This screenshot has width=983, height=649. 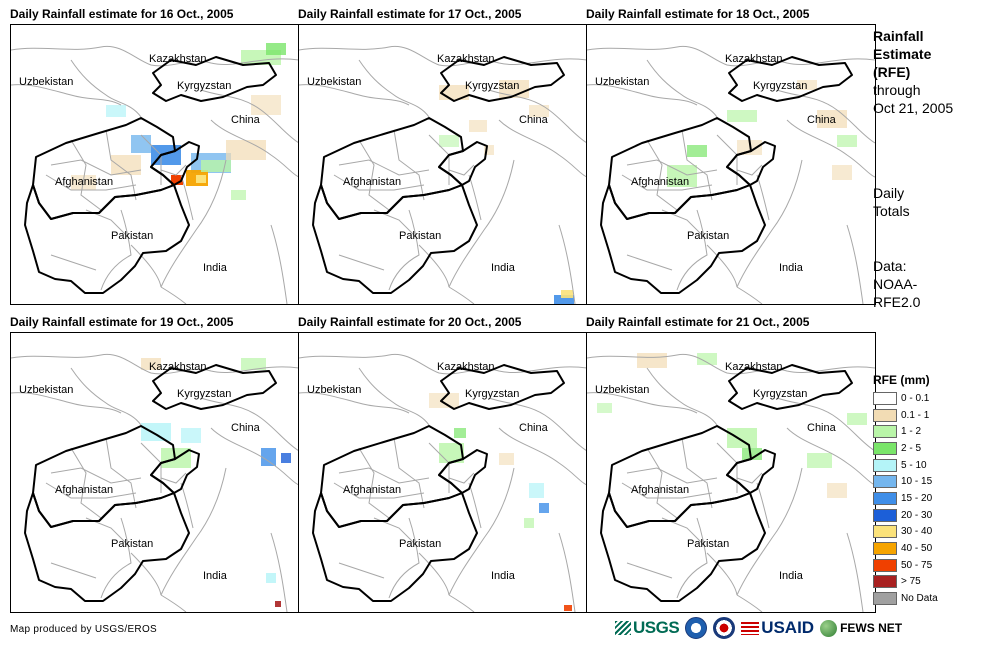 I want to click on legend-label: 40 - 50, so click(x=917, y=549).